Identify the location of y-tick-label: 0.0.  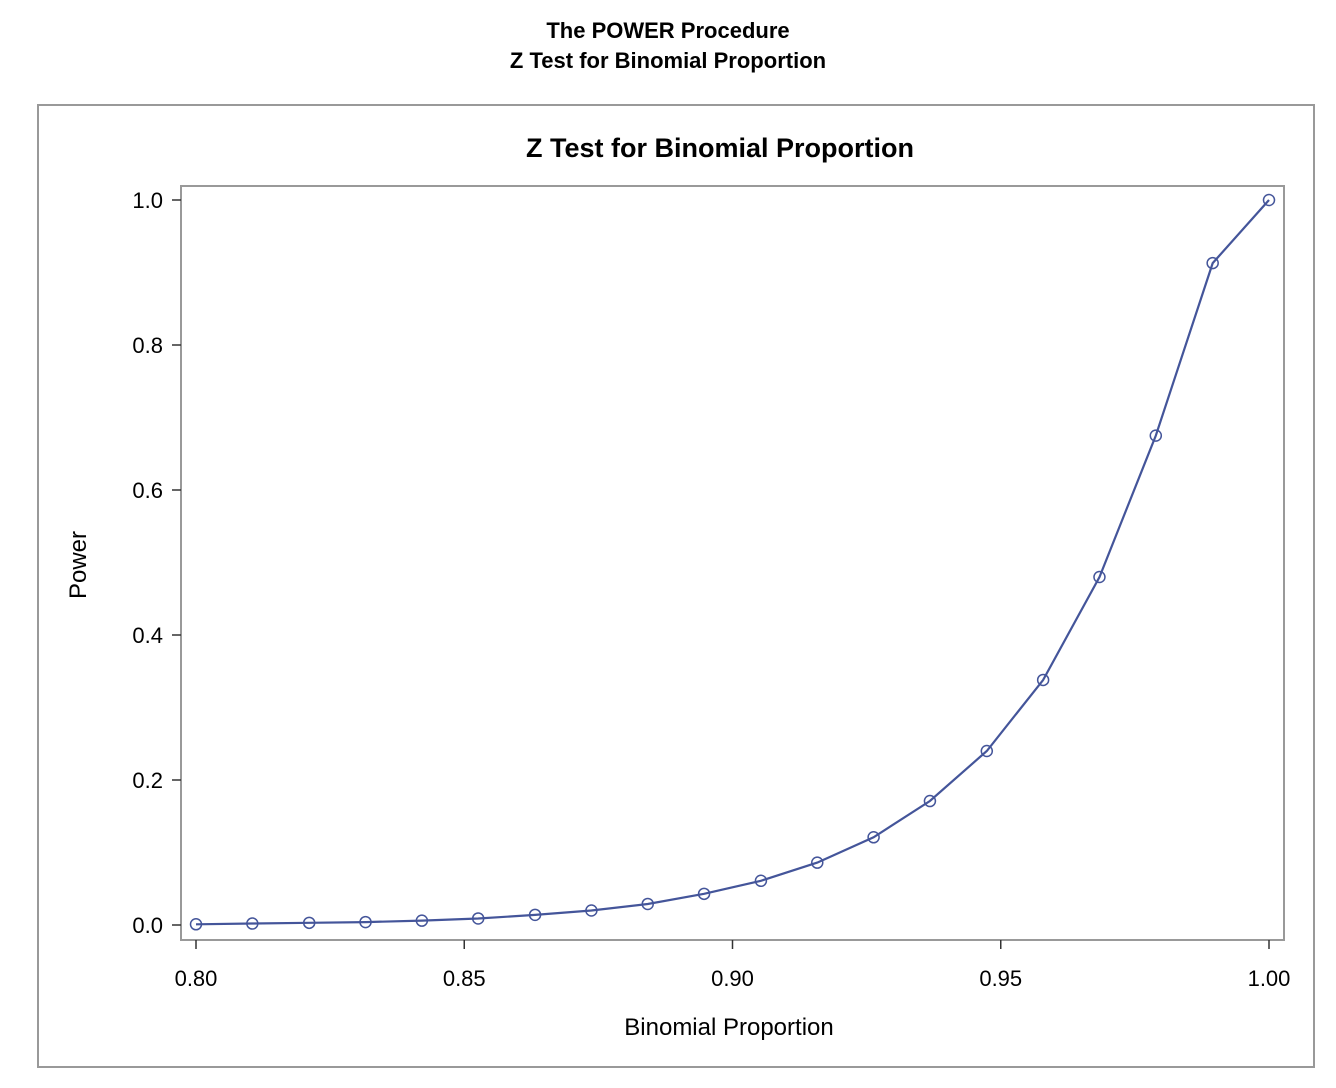
(147, 925).